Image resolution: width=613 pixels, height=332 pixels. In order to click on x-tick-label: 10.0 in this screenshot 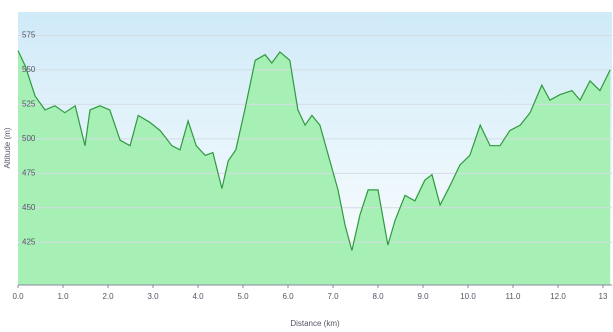, I will do `click(468, 296)`.